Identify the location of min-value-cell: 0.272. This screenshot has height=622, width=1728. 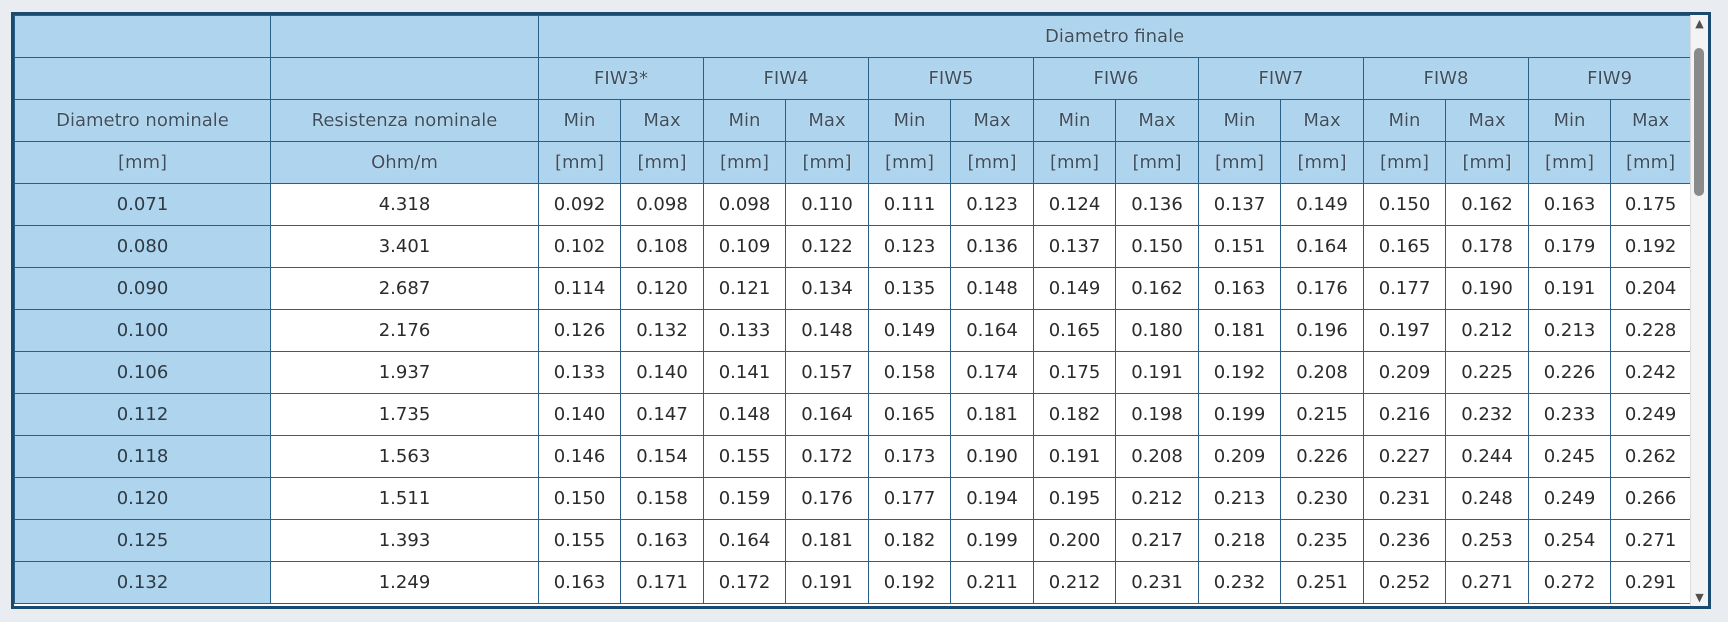
(1569, 582).